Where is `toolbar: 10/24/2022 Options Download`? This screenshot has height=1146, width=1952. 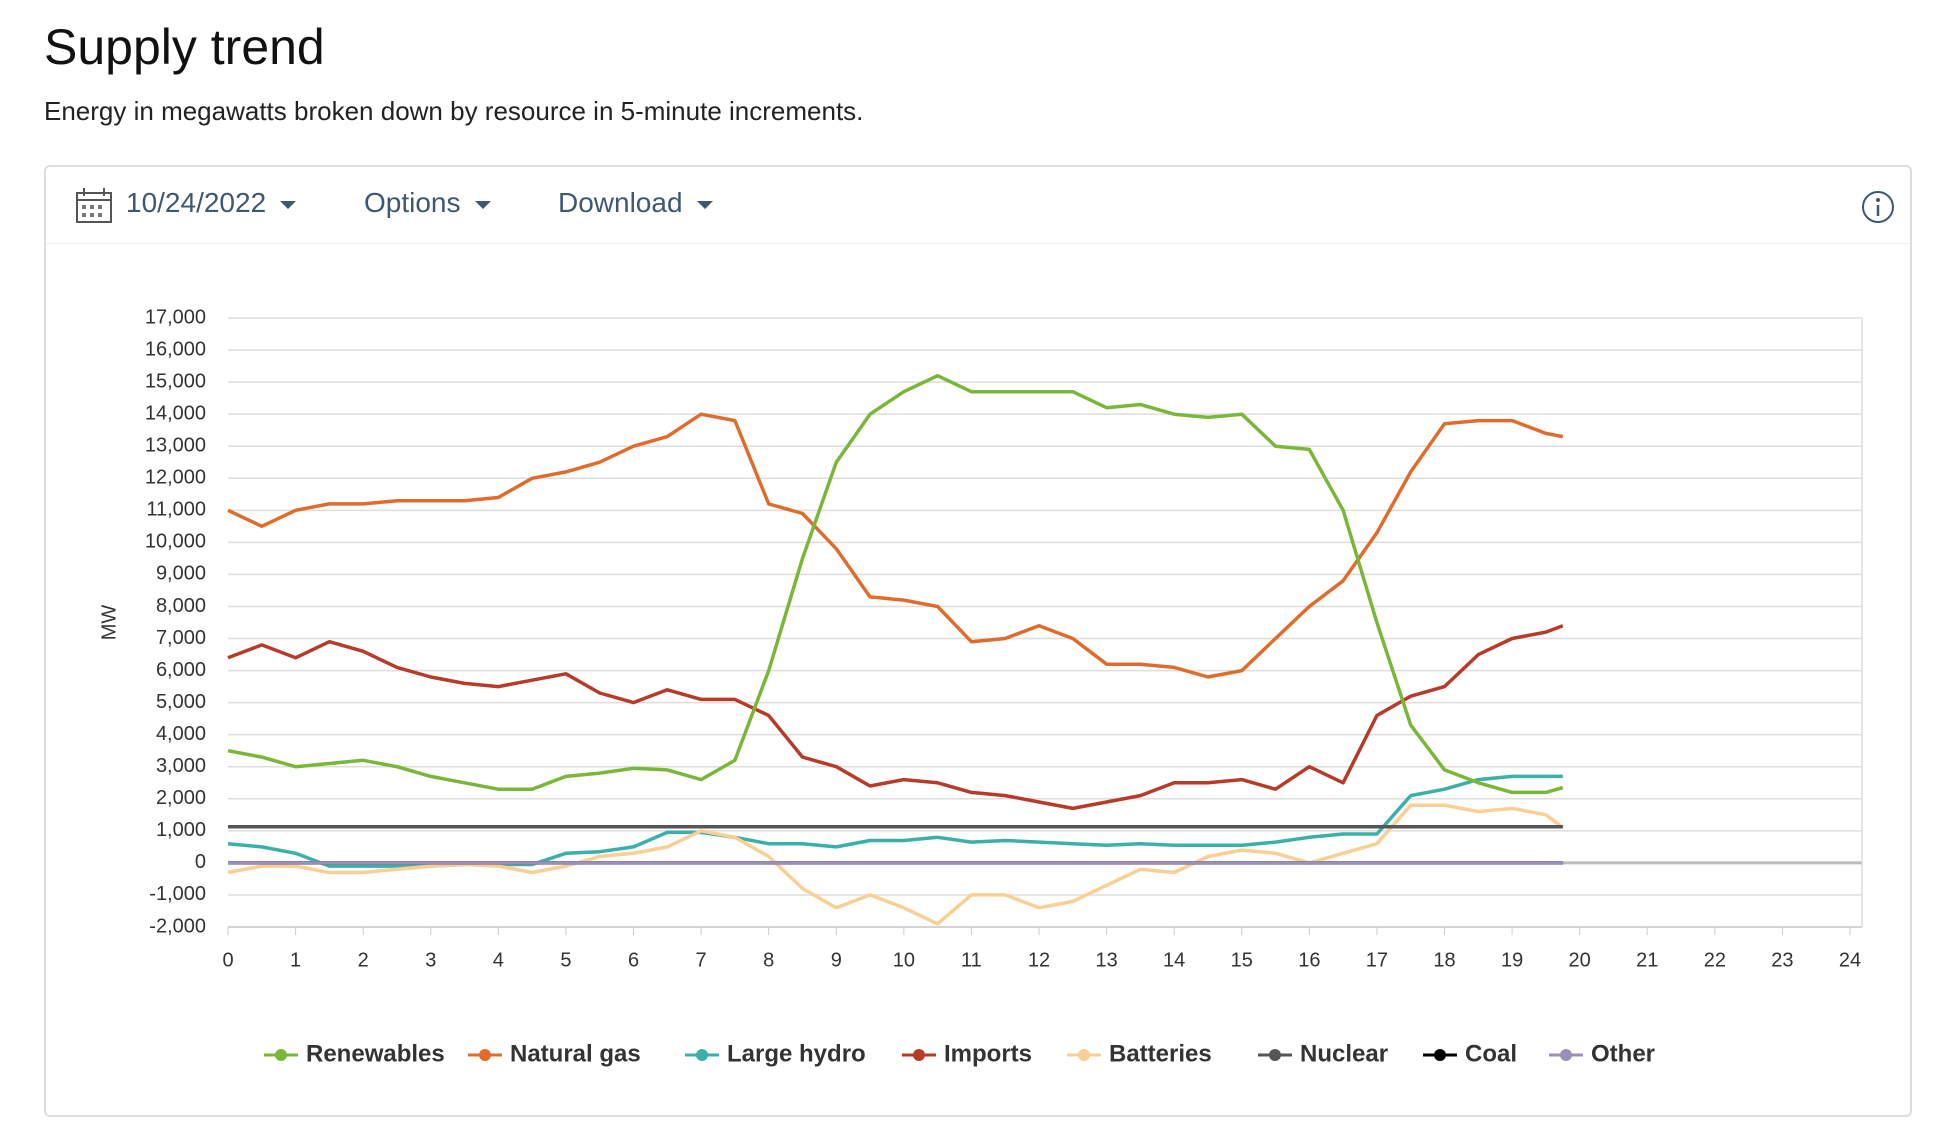
toolbar: 10/24/2022 Options Download is located at coordinates (978, 205).